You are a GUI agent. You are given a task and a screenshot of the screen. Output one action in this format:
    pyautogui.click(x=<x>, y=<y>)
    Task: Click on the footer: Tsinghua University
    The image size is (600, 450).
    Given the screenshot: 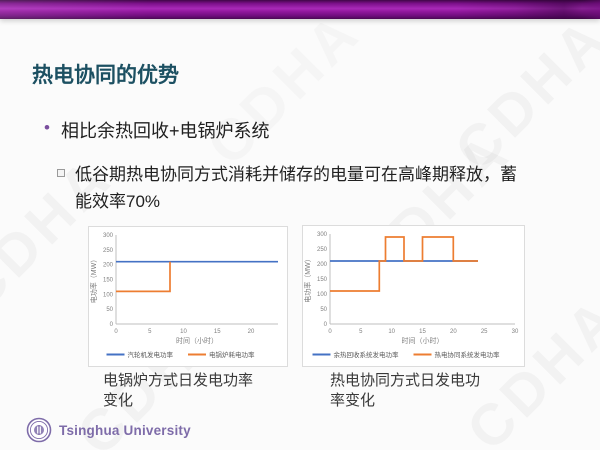 What is the action you would take?
    pyautogui.click(x=108, y=430)
    